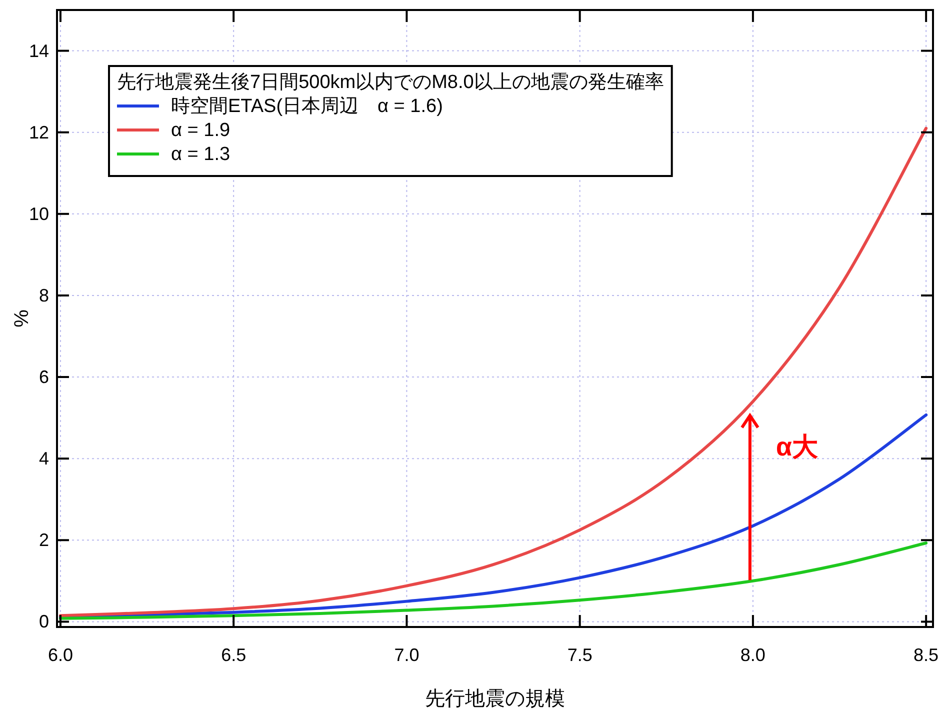 Image resolution: width=940 pixels, height=715 pixels. I want to click on annotation: α大, so click(797, 446).